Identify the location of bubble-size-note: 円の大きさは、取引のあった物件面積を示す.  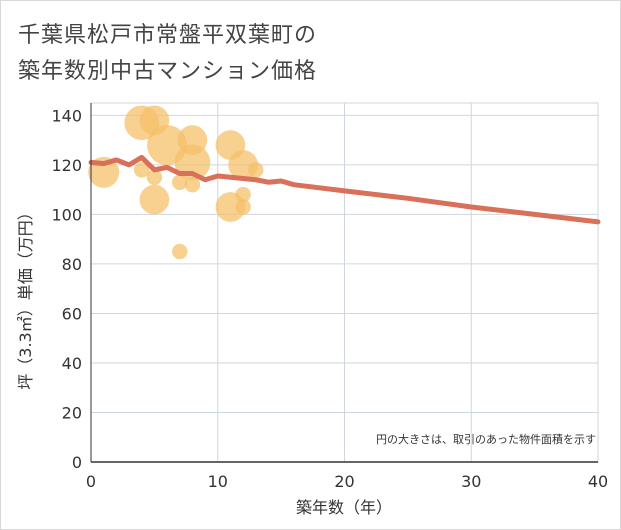
(486, 439).